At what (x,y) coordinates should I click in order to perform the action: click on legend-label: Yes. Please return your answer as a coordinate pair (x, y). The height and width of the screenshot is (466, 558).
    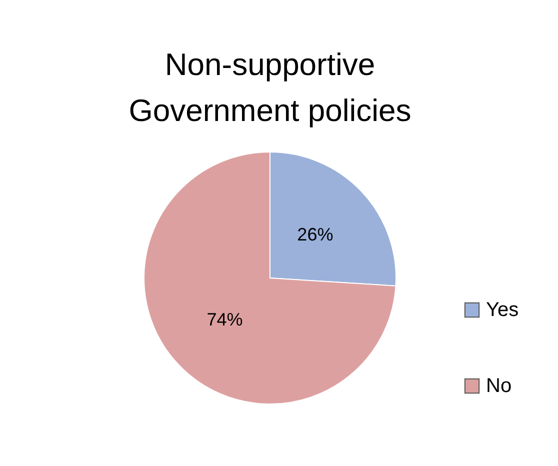
    Looking at the image, I should click on (502, 310).